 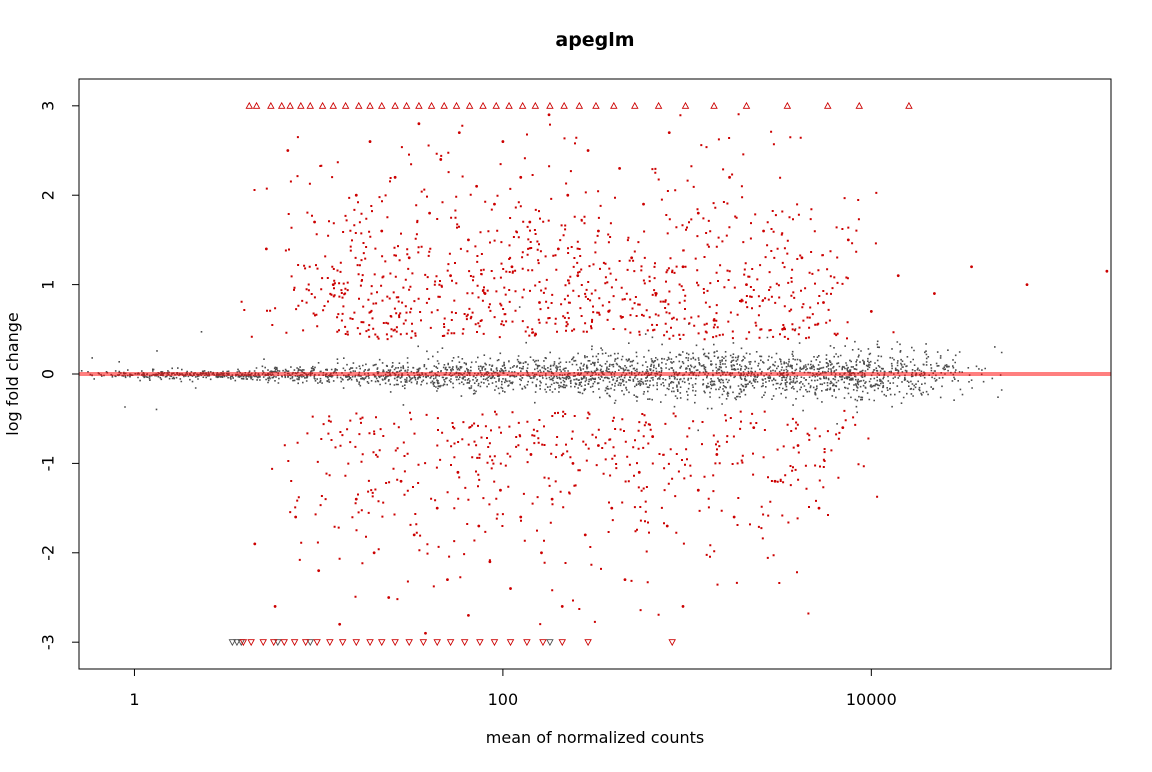 I want to click on x-axis-label: mean of normalized counts, so click(x=595, y=737).